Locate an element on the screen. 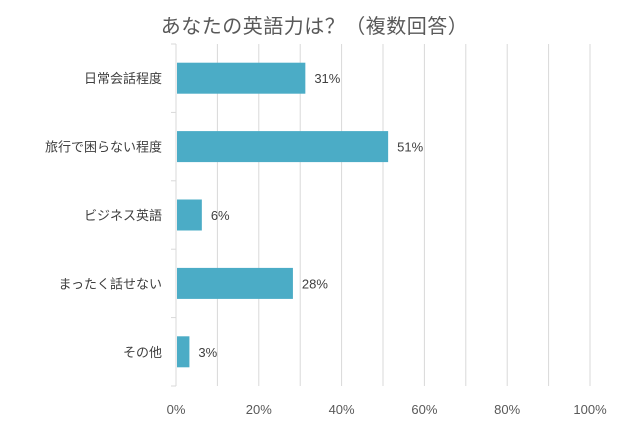  category-label: まったく話せない is located at coordinates (110, 284).